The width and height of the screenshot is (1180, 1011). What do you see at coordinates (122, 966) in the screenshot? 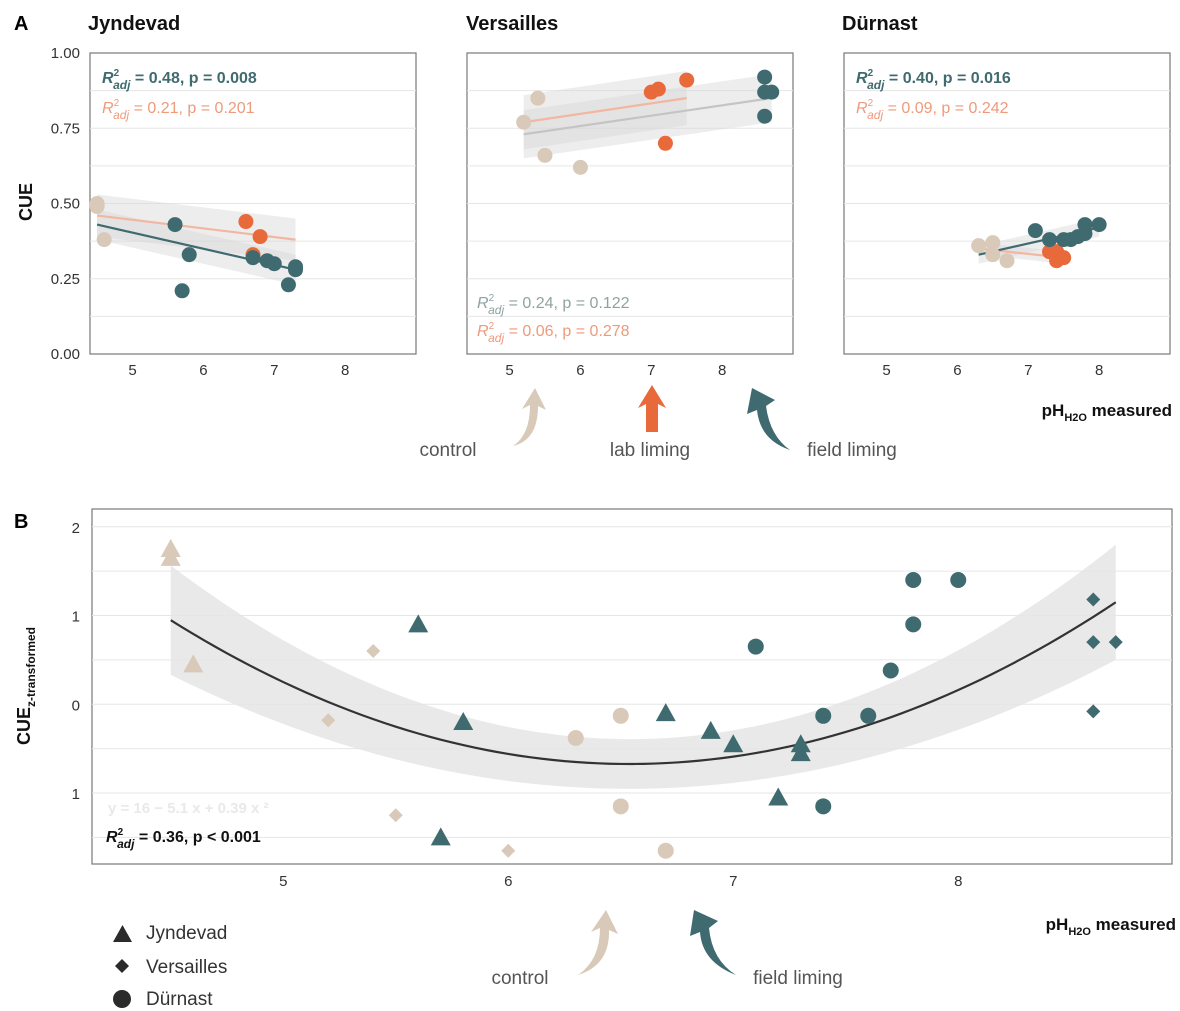
I see `legend-diamond-icon` at bounding box center [122, 966].